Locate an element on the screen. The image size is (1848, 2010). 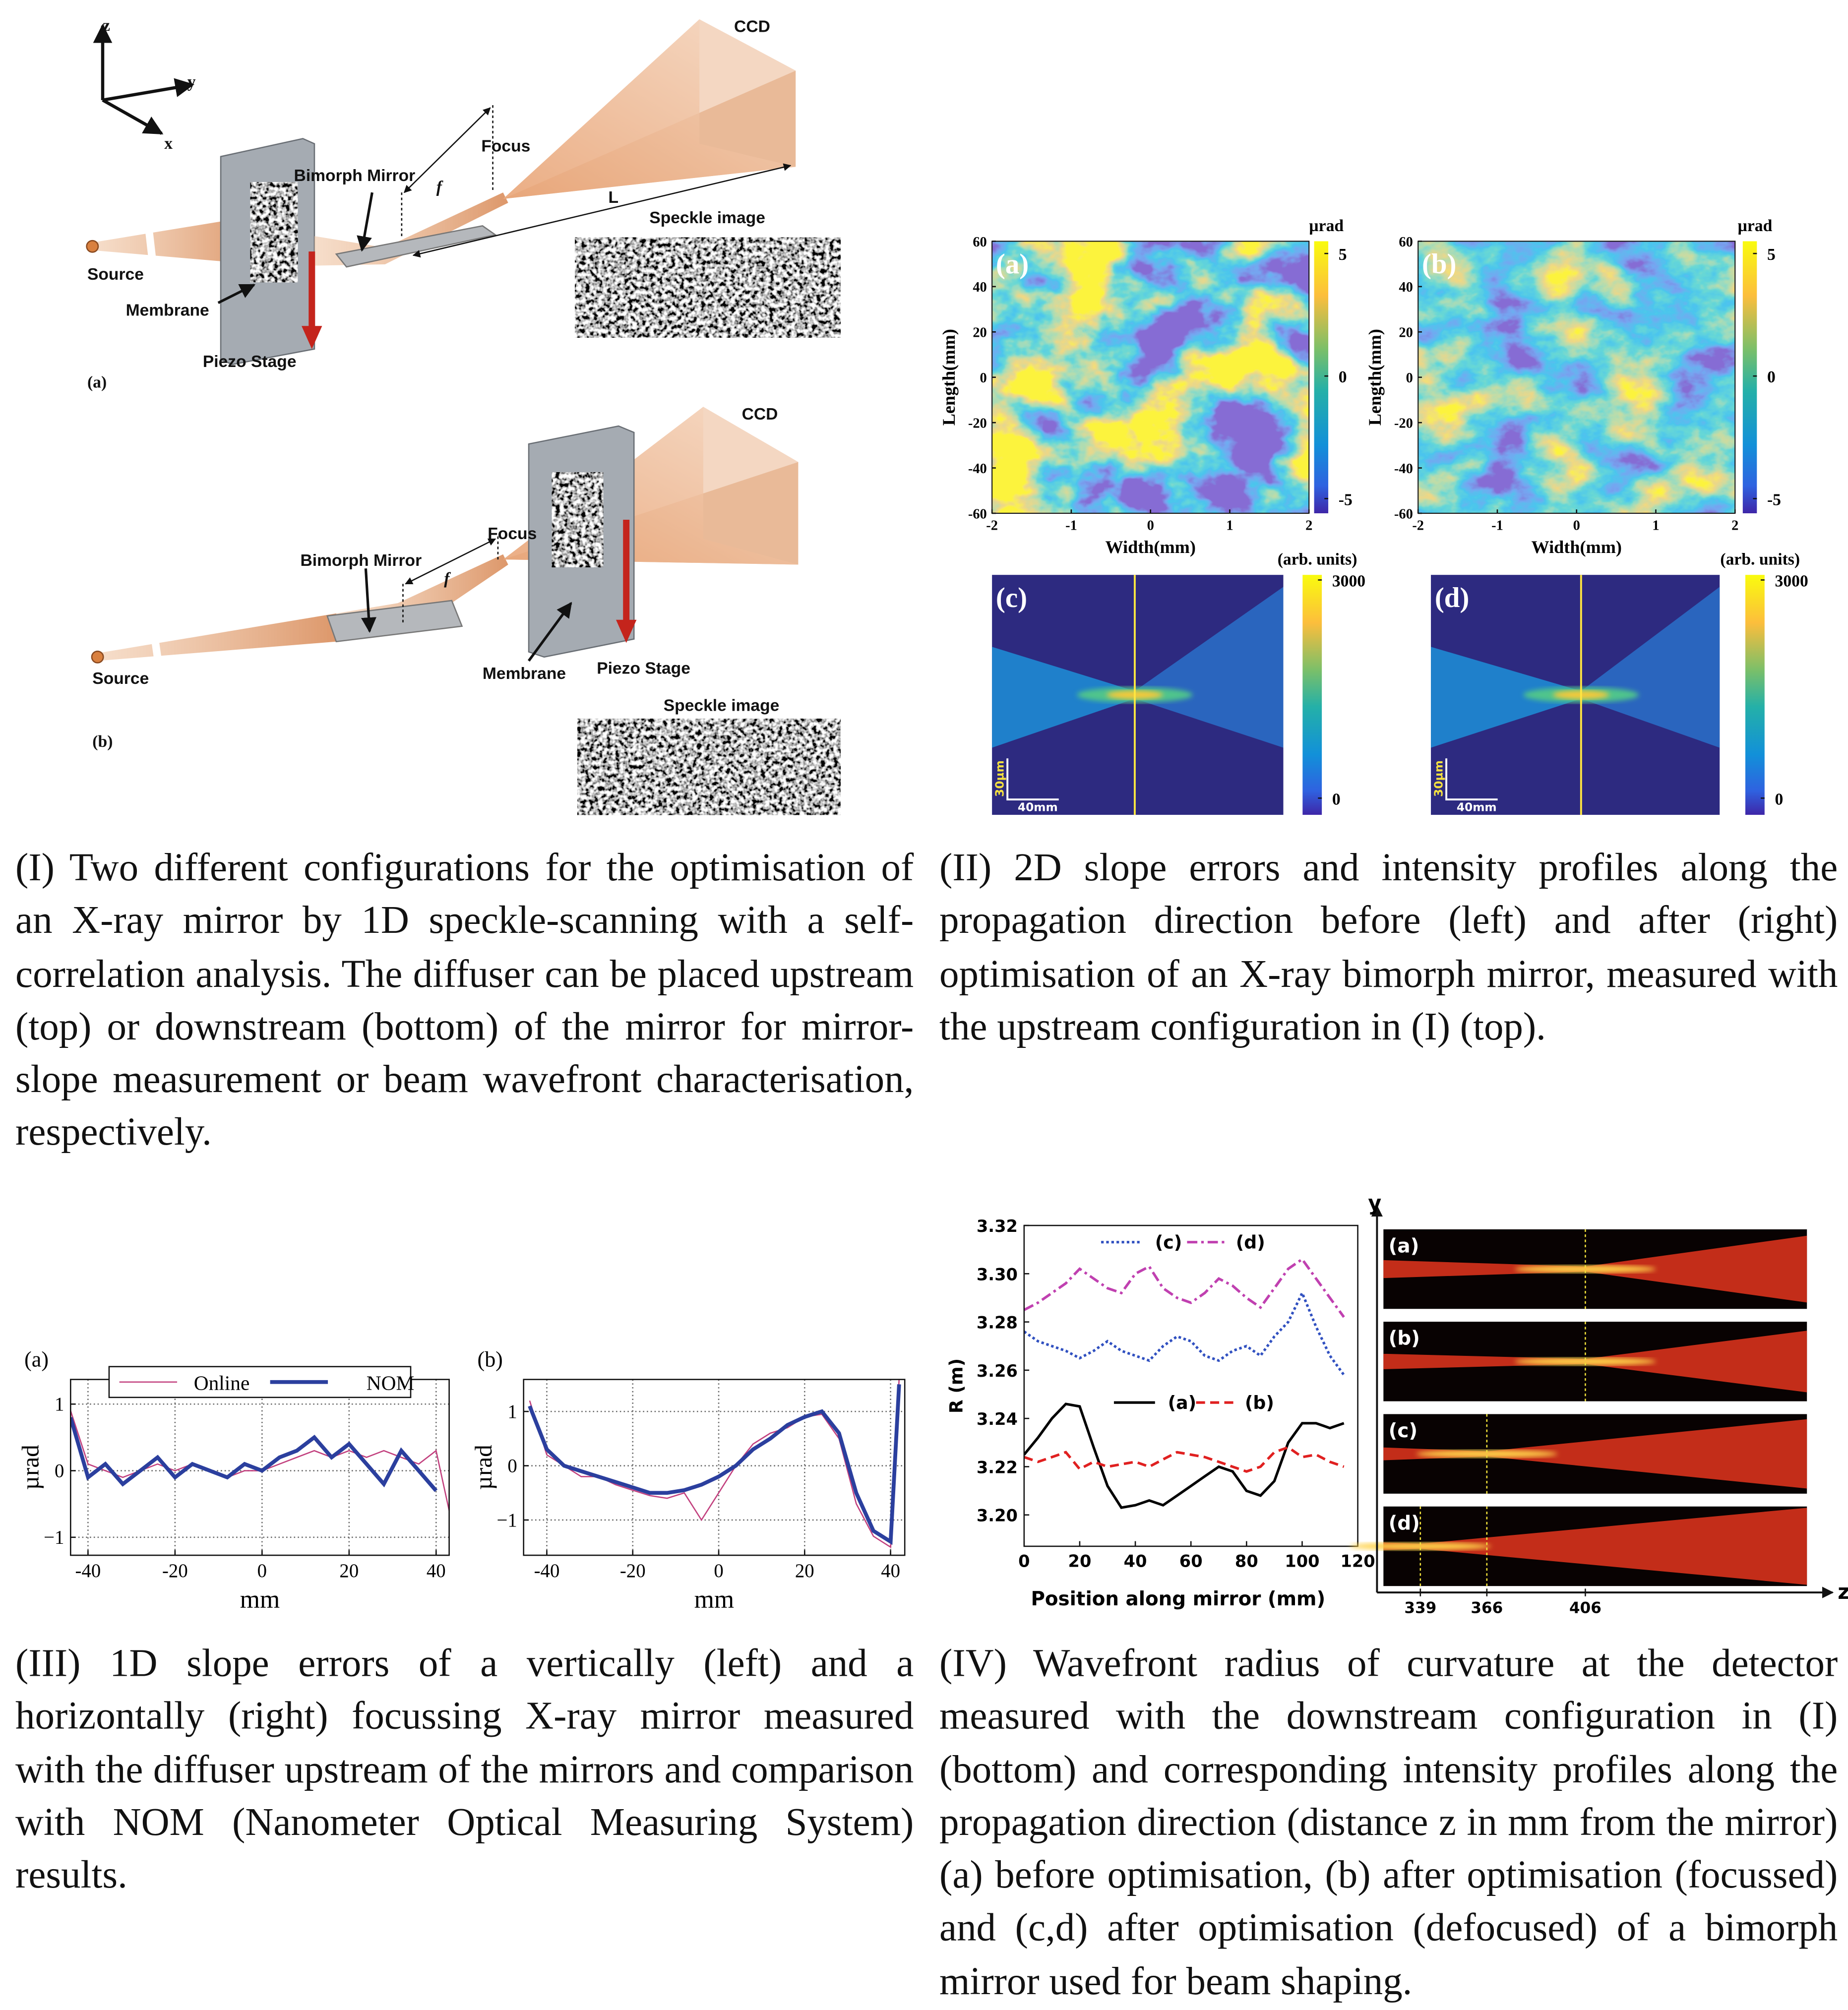
label: Bimorph Mirror is located at coordinates (355, 176).